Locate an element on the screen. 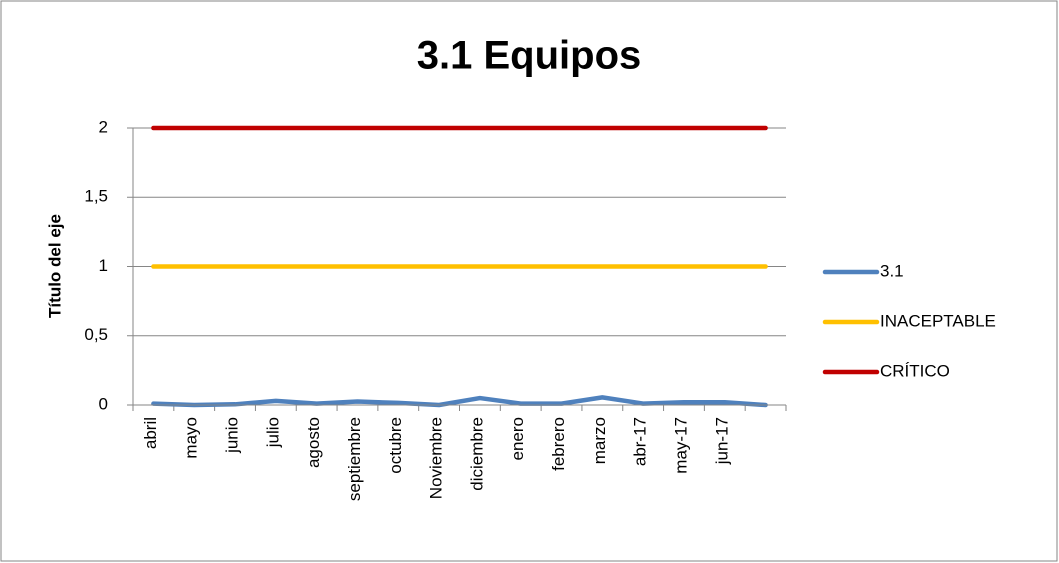 Image resolution: width=1059 pixels, height=563 pixels. series-line is located at coordinates (459, 401).